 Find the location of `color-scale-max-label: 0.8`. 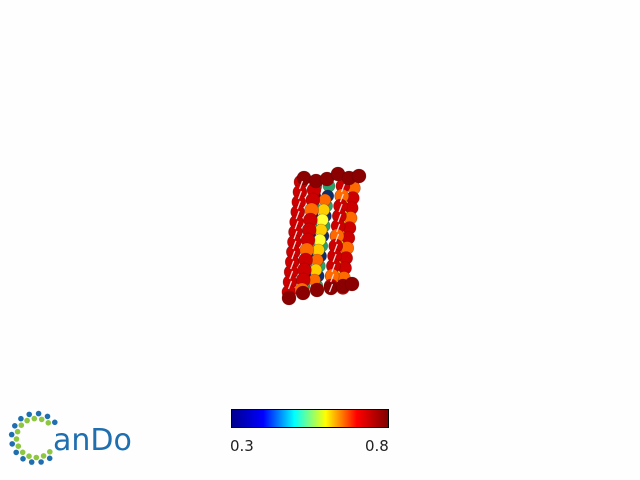

color-scale-max-label: 0.8 is located at coordinates (377, 446).